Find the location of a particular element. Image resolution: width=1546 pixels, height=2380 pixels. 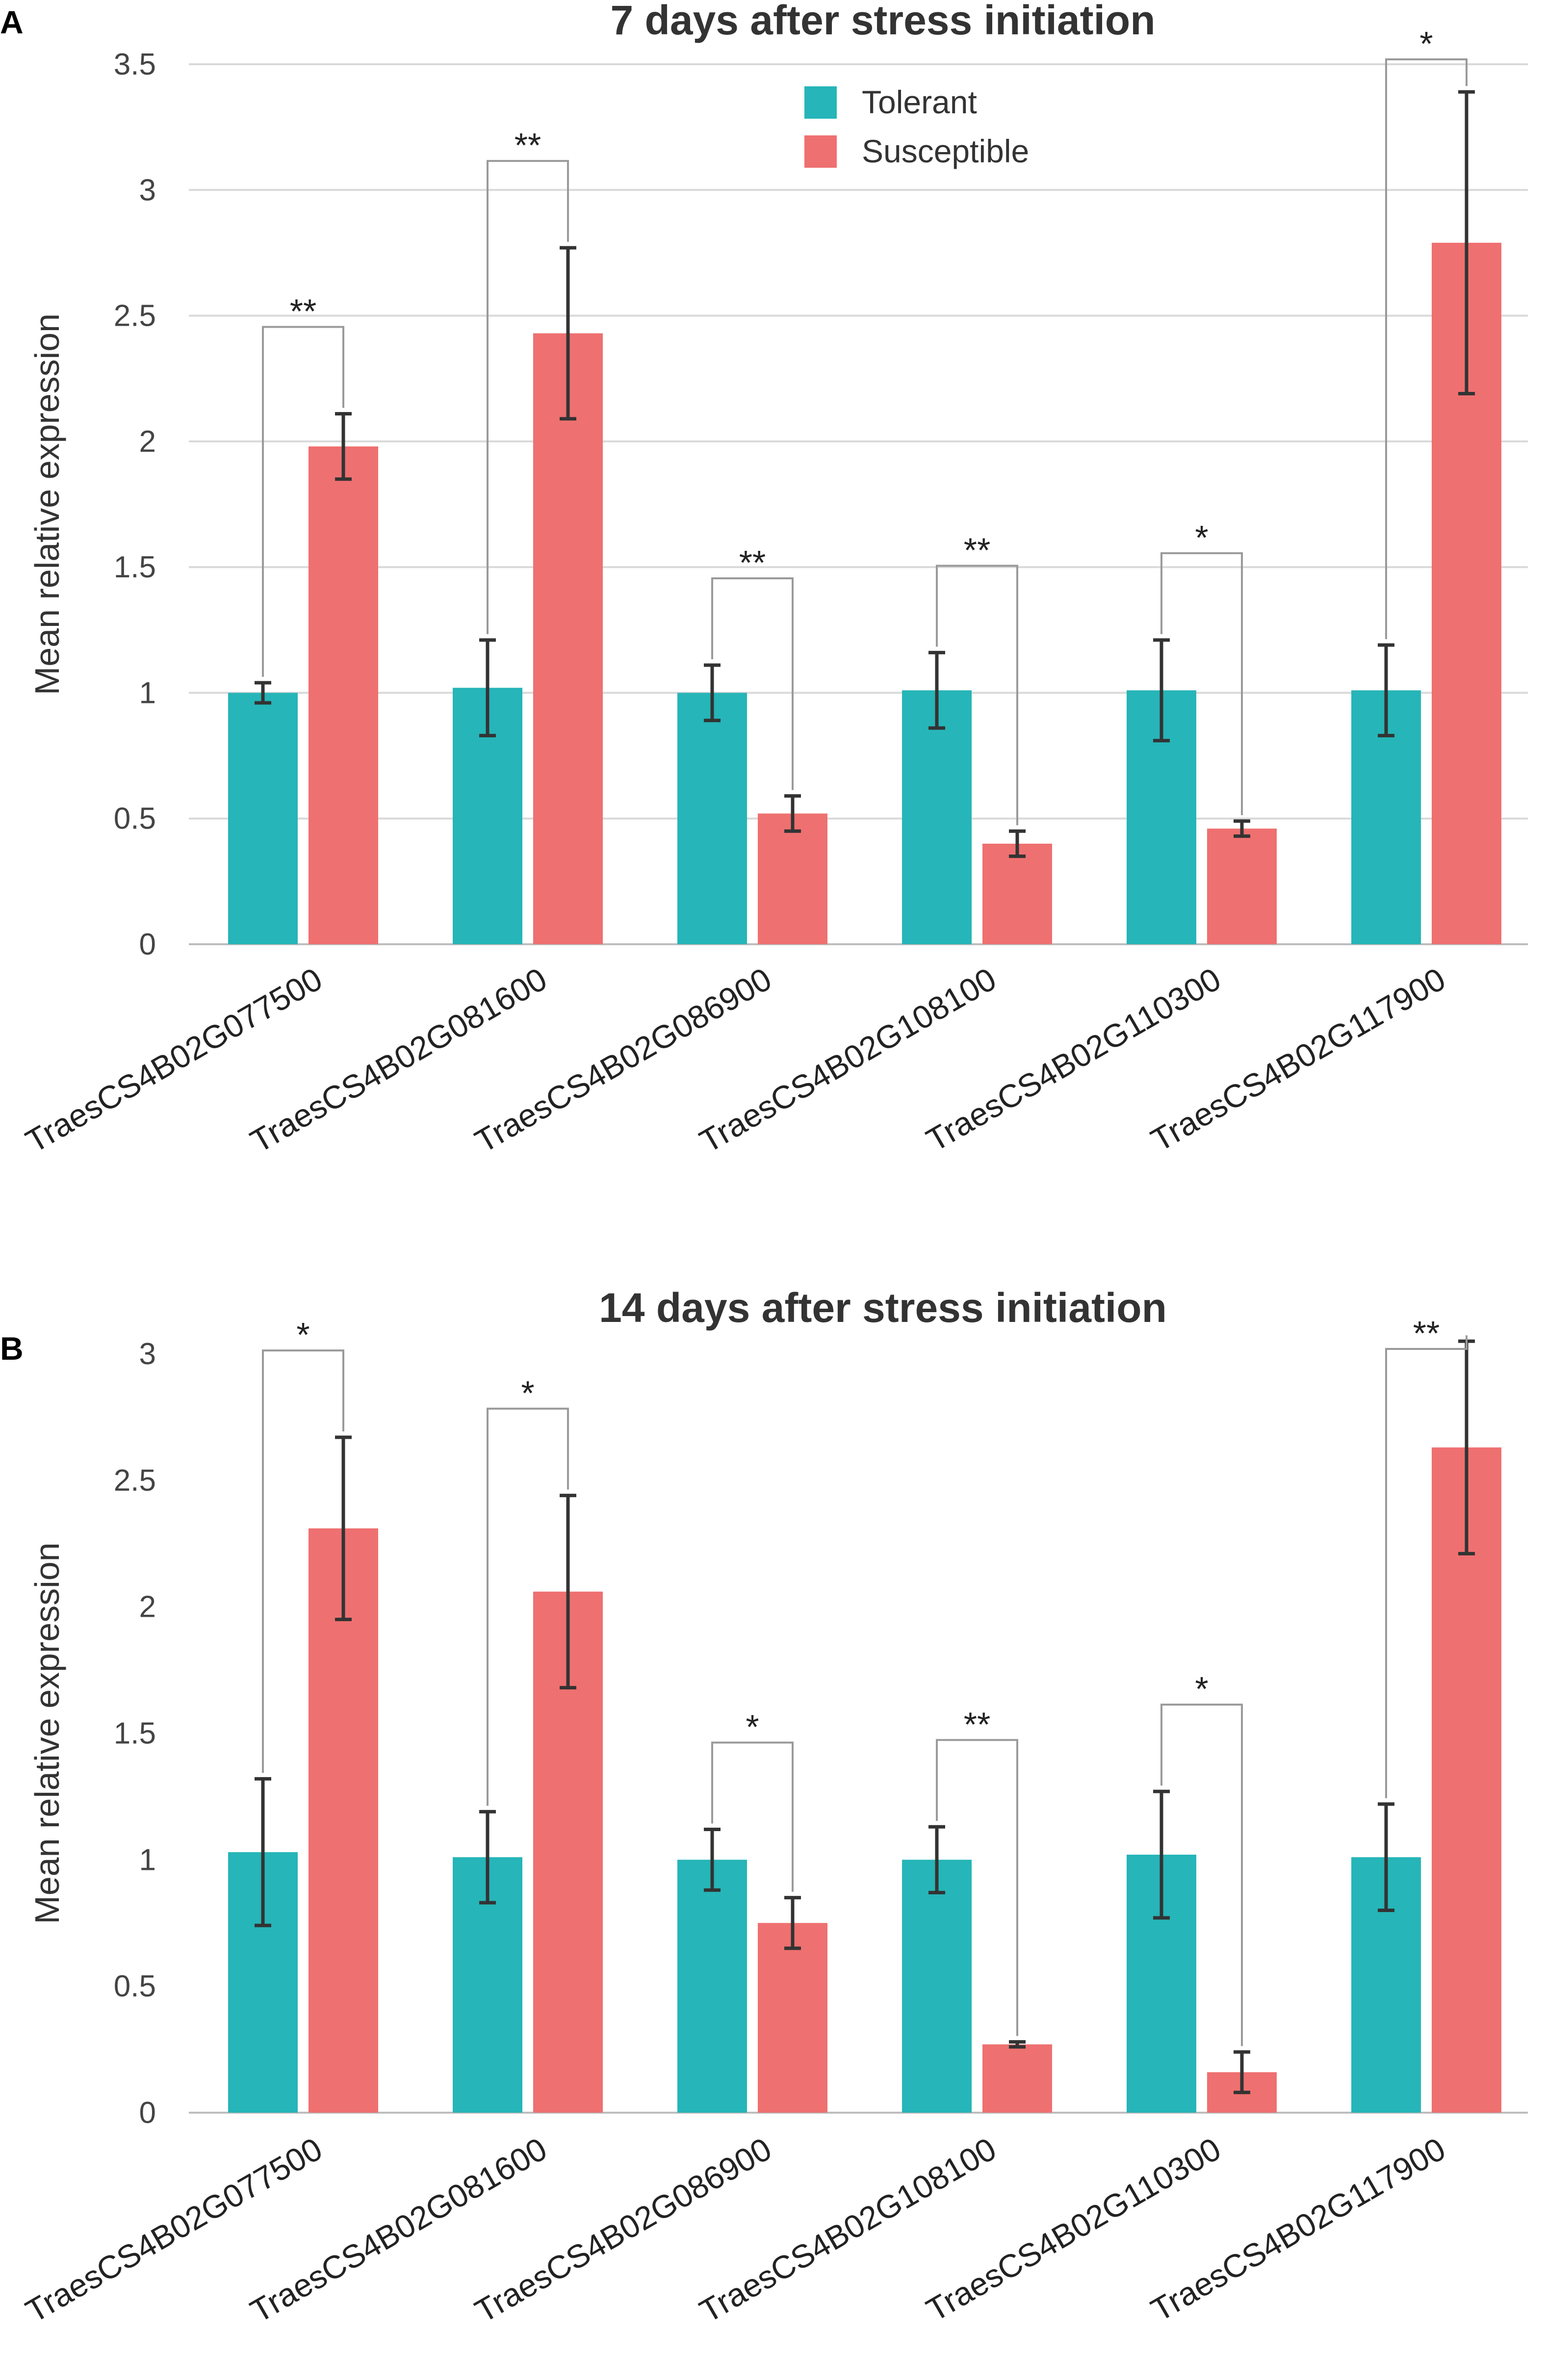

panel-letter: A is located at coordinates (12, 22).